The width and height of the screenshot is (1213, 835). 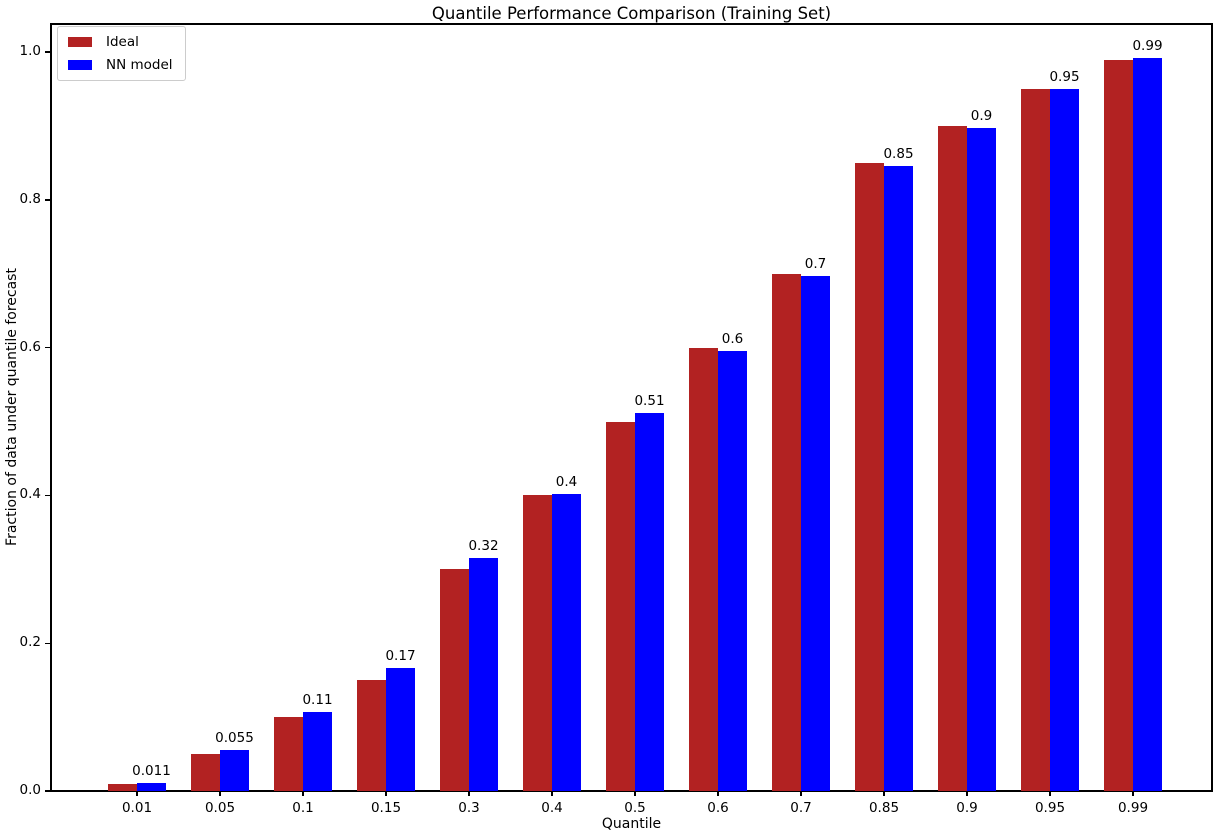 What do you see at coordinates (981, 116) in the screenshot?
I see `bar-value-label: 0.9` at bounding box center [981, 116].